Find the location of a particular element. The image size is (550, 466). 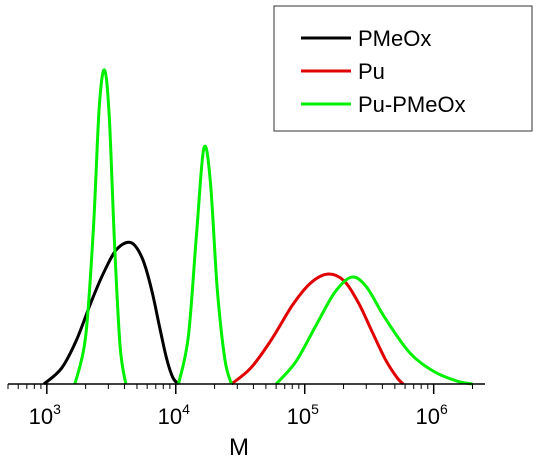

x-axis-ticks: 10³ 10⁴ 10⁵ 10⁶ is located at coordinates (240, 406).